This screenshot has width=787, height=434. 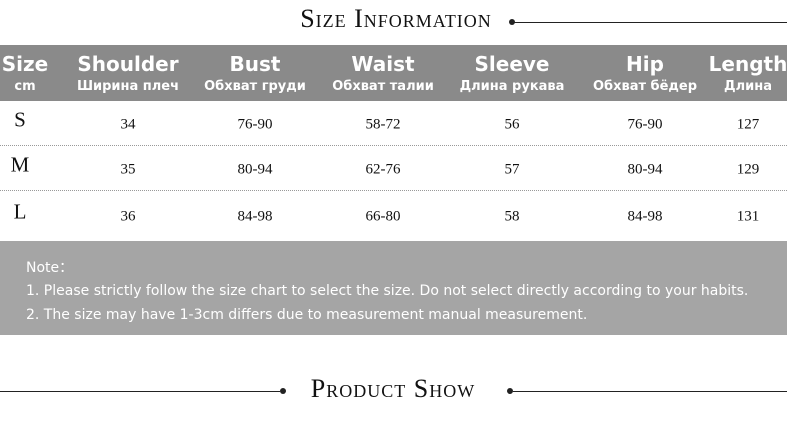 I want to click on table-cell: 34, so click(x=128, y=124).